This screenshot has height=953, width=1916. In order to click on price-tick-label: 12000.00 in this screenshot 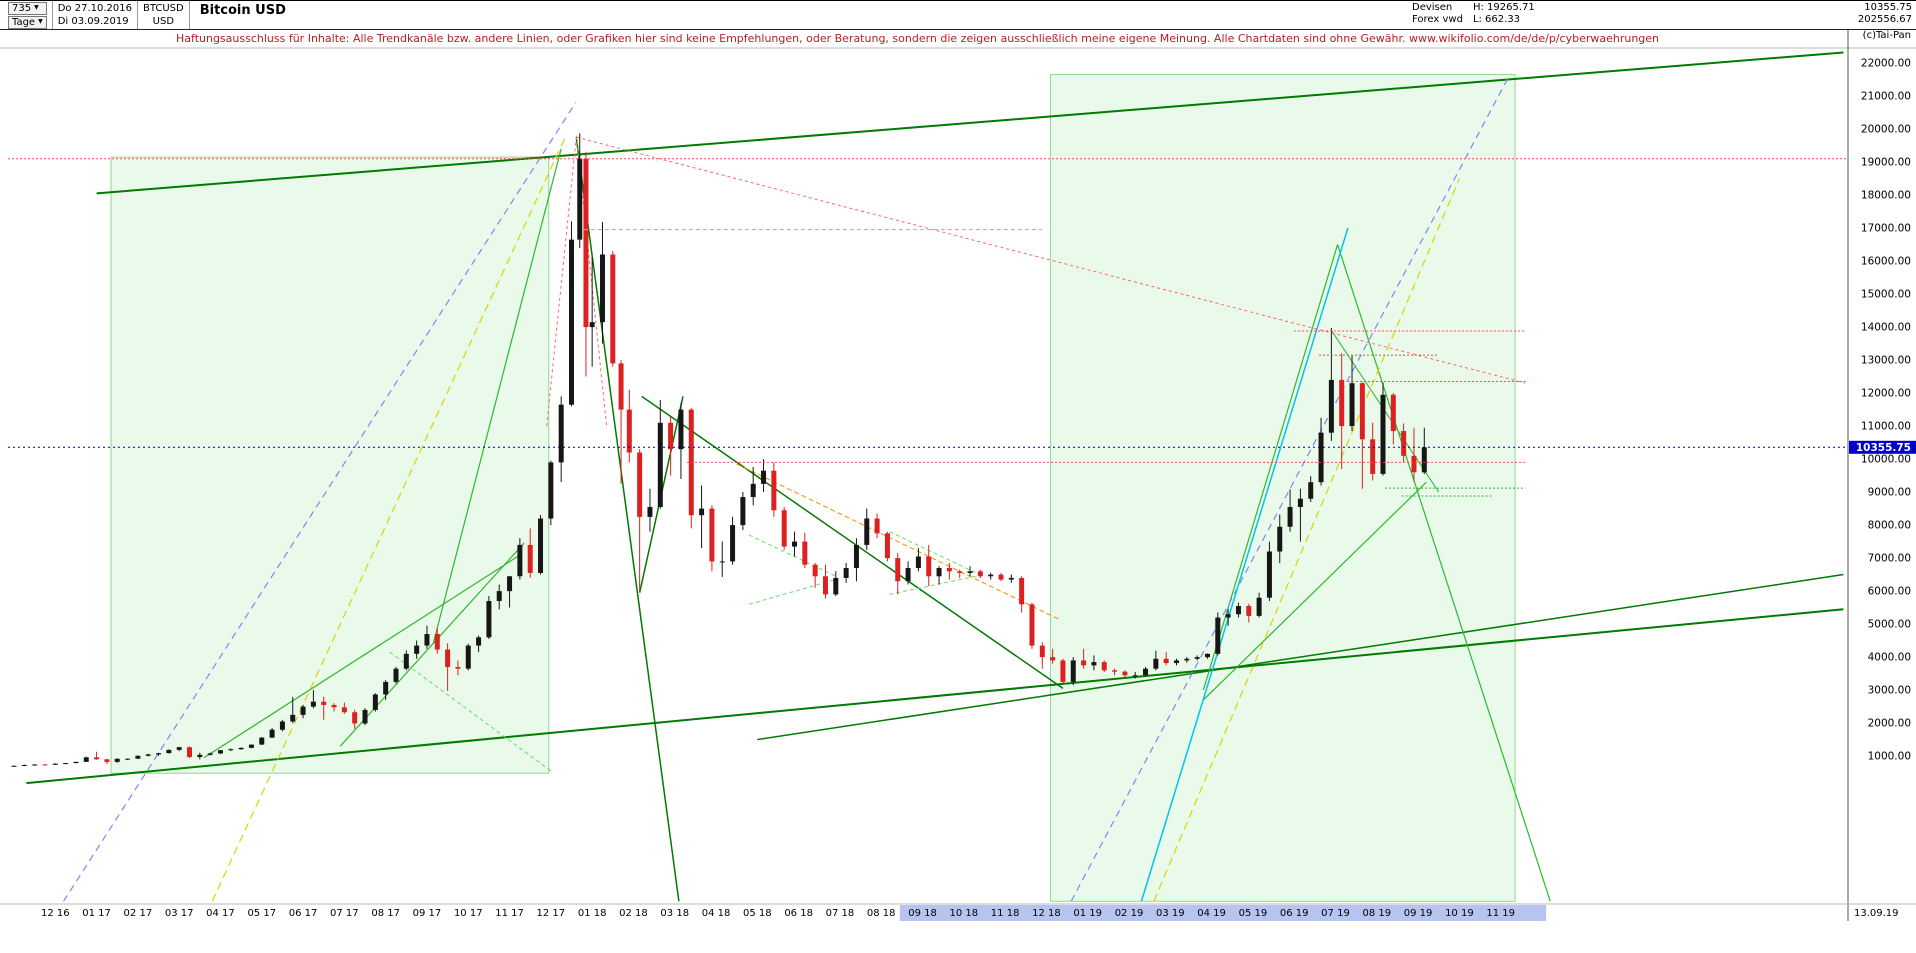, I will do `click(1886, 394)`.